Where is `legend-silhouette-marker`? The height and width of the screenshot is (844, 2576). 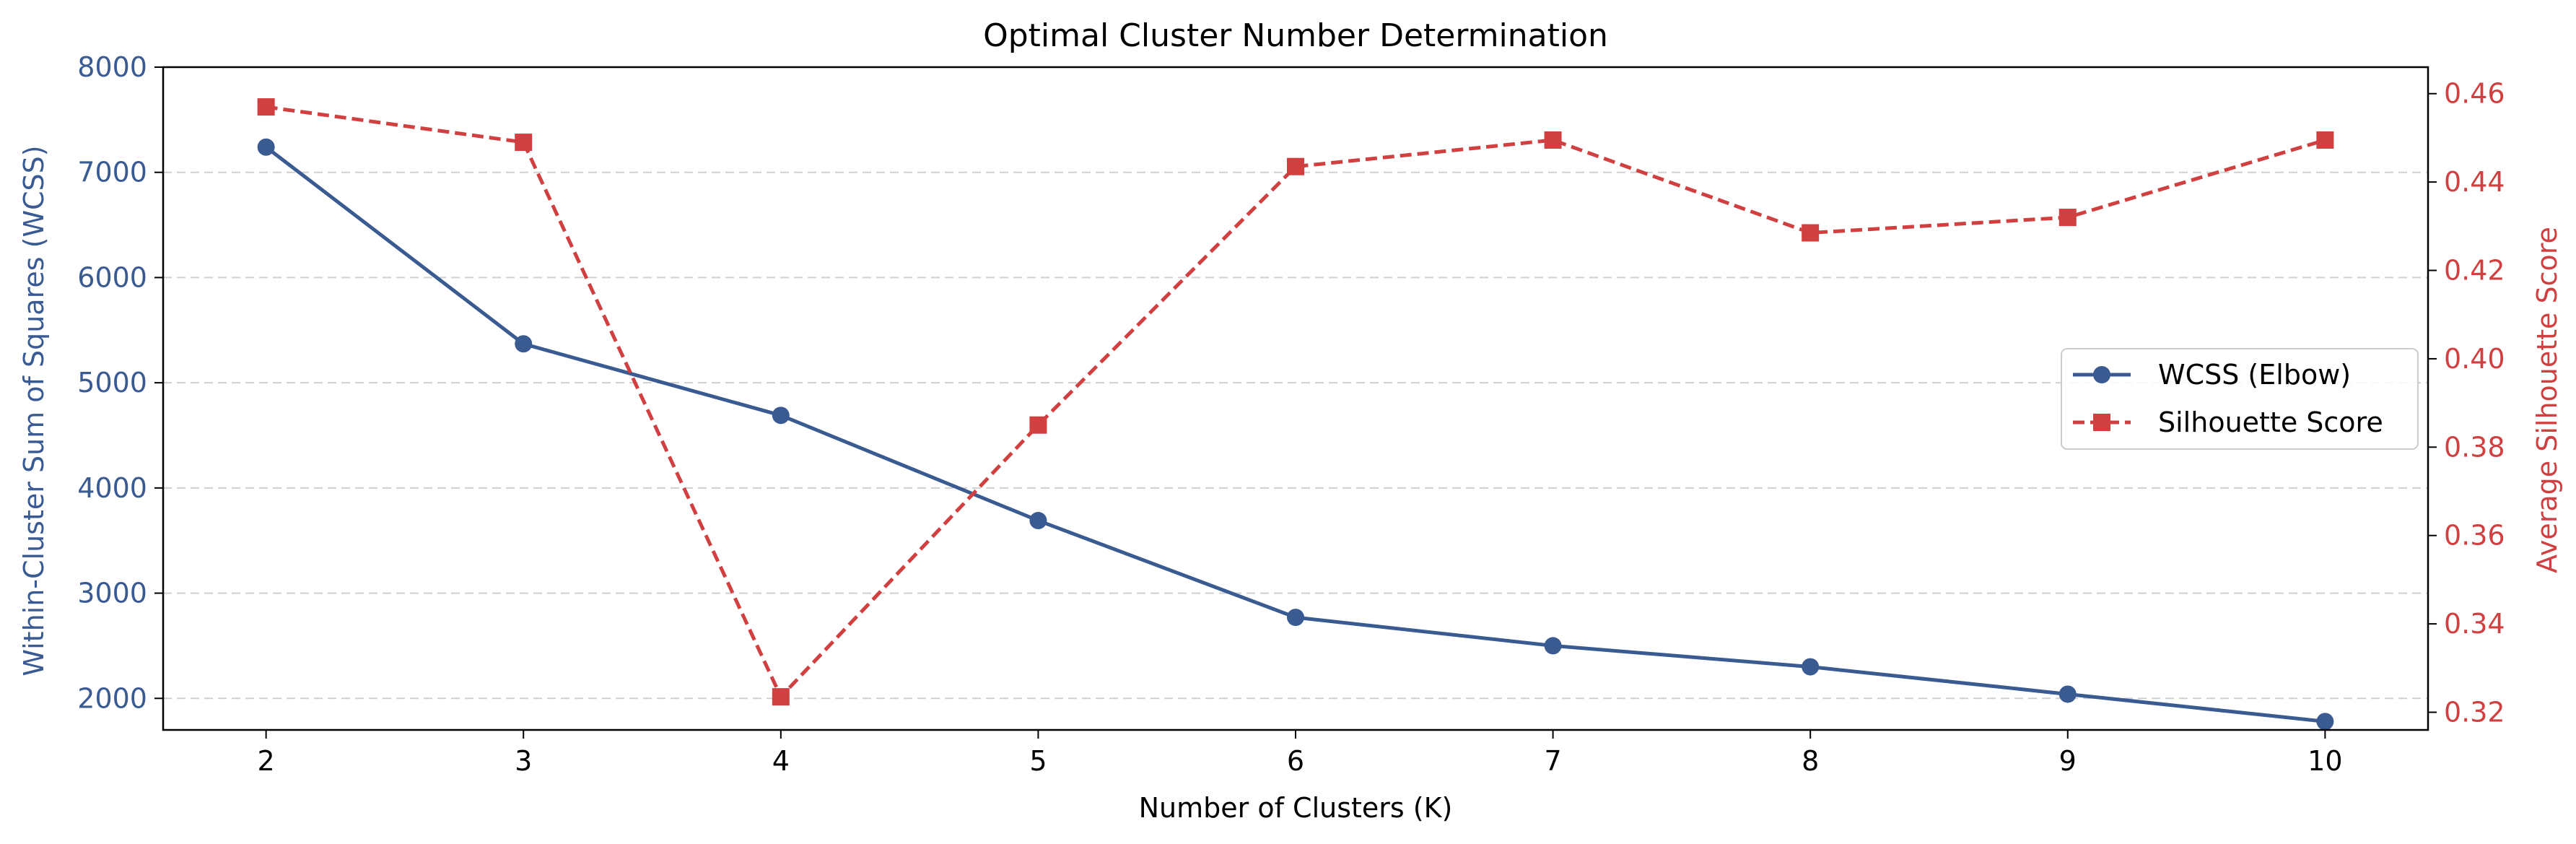 legend-silhouette-marker is located at coordinates (2101, 422).